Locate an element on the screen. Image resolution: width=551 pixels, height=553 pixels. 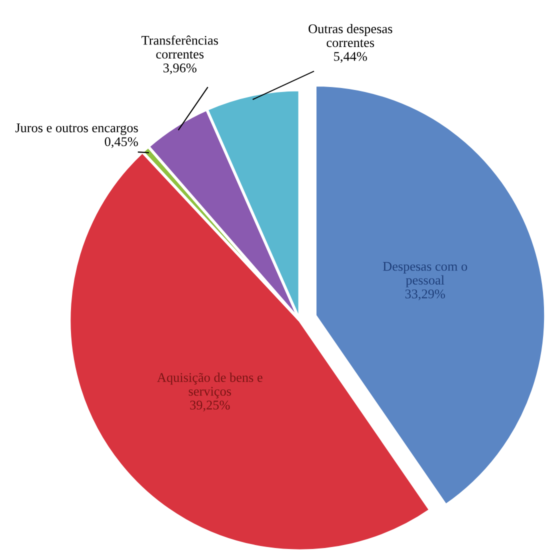
data-label: 33,29% is located at coordinates (425, 294).